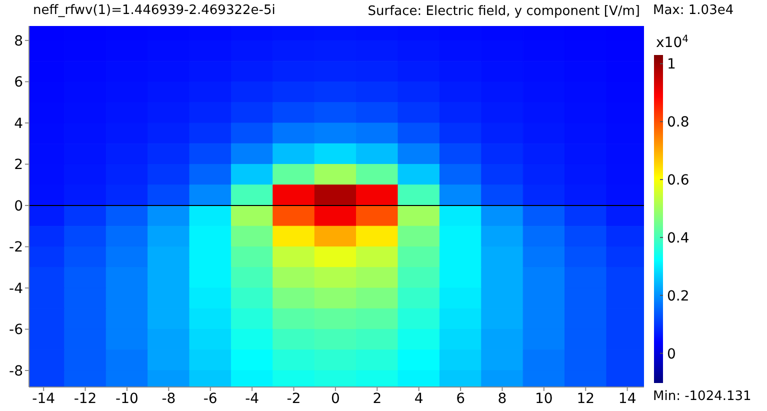  What do you see at coordinates (19, 82) in the screenshot?
I see `y-tick-label: 6` at bounding box center [19, 82].